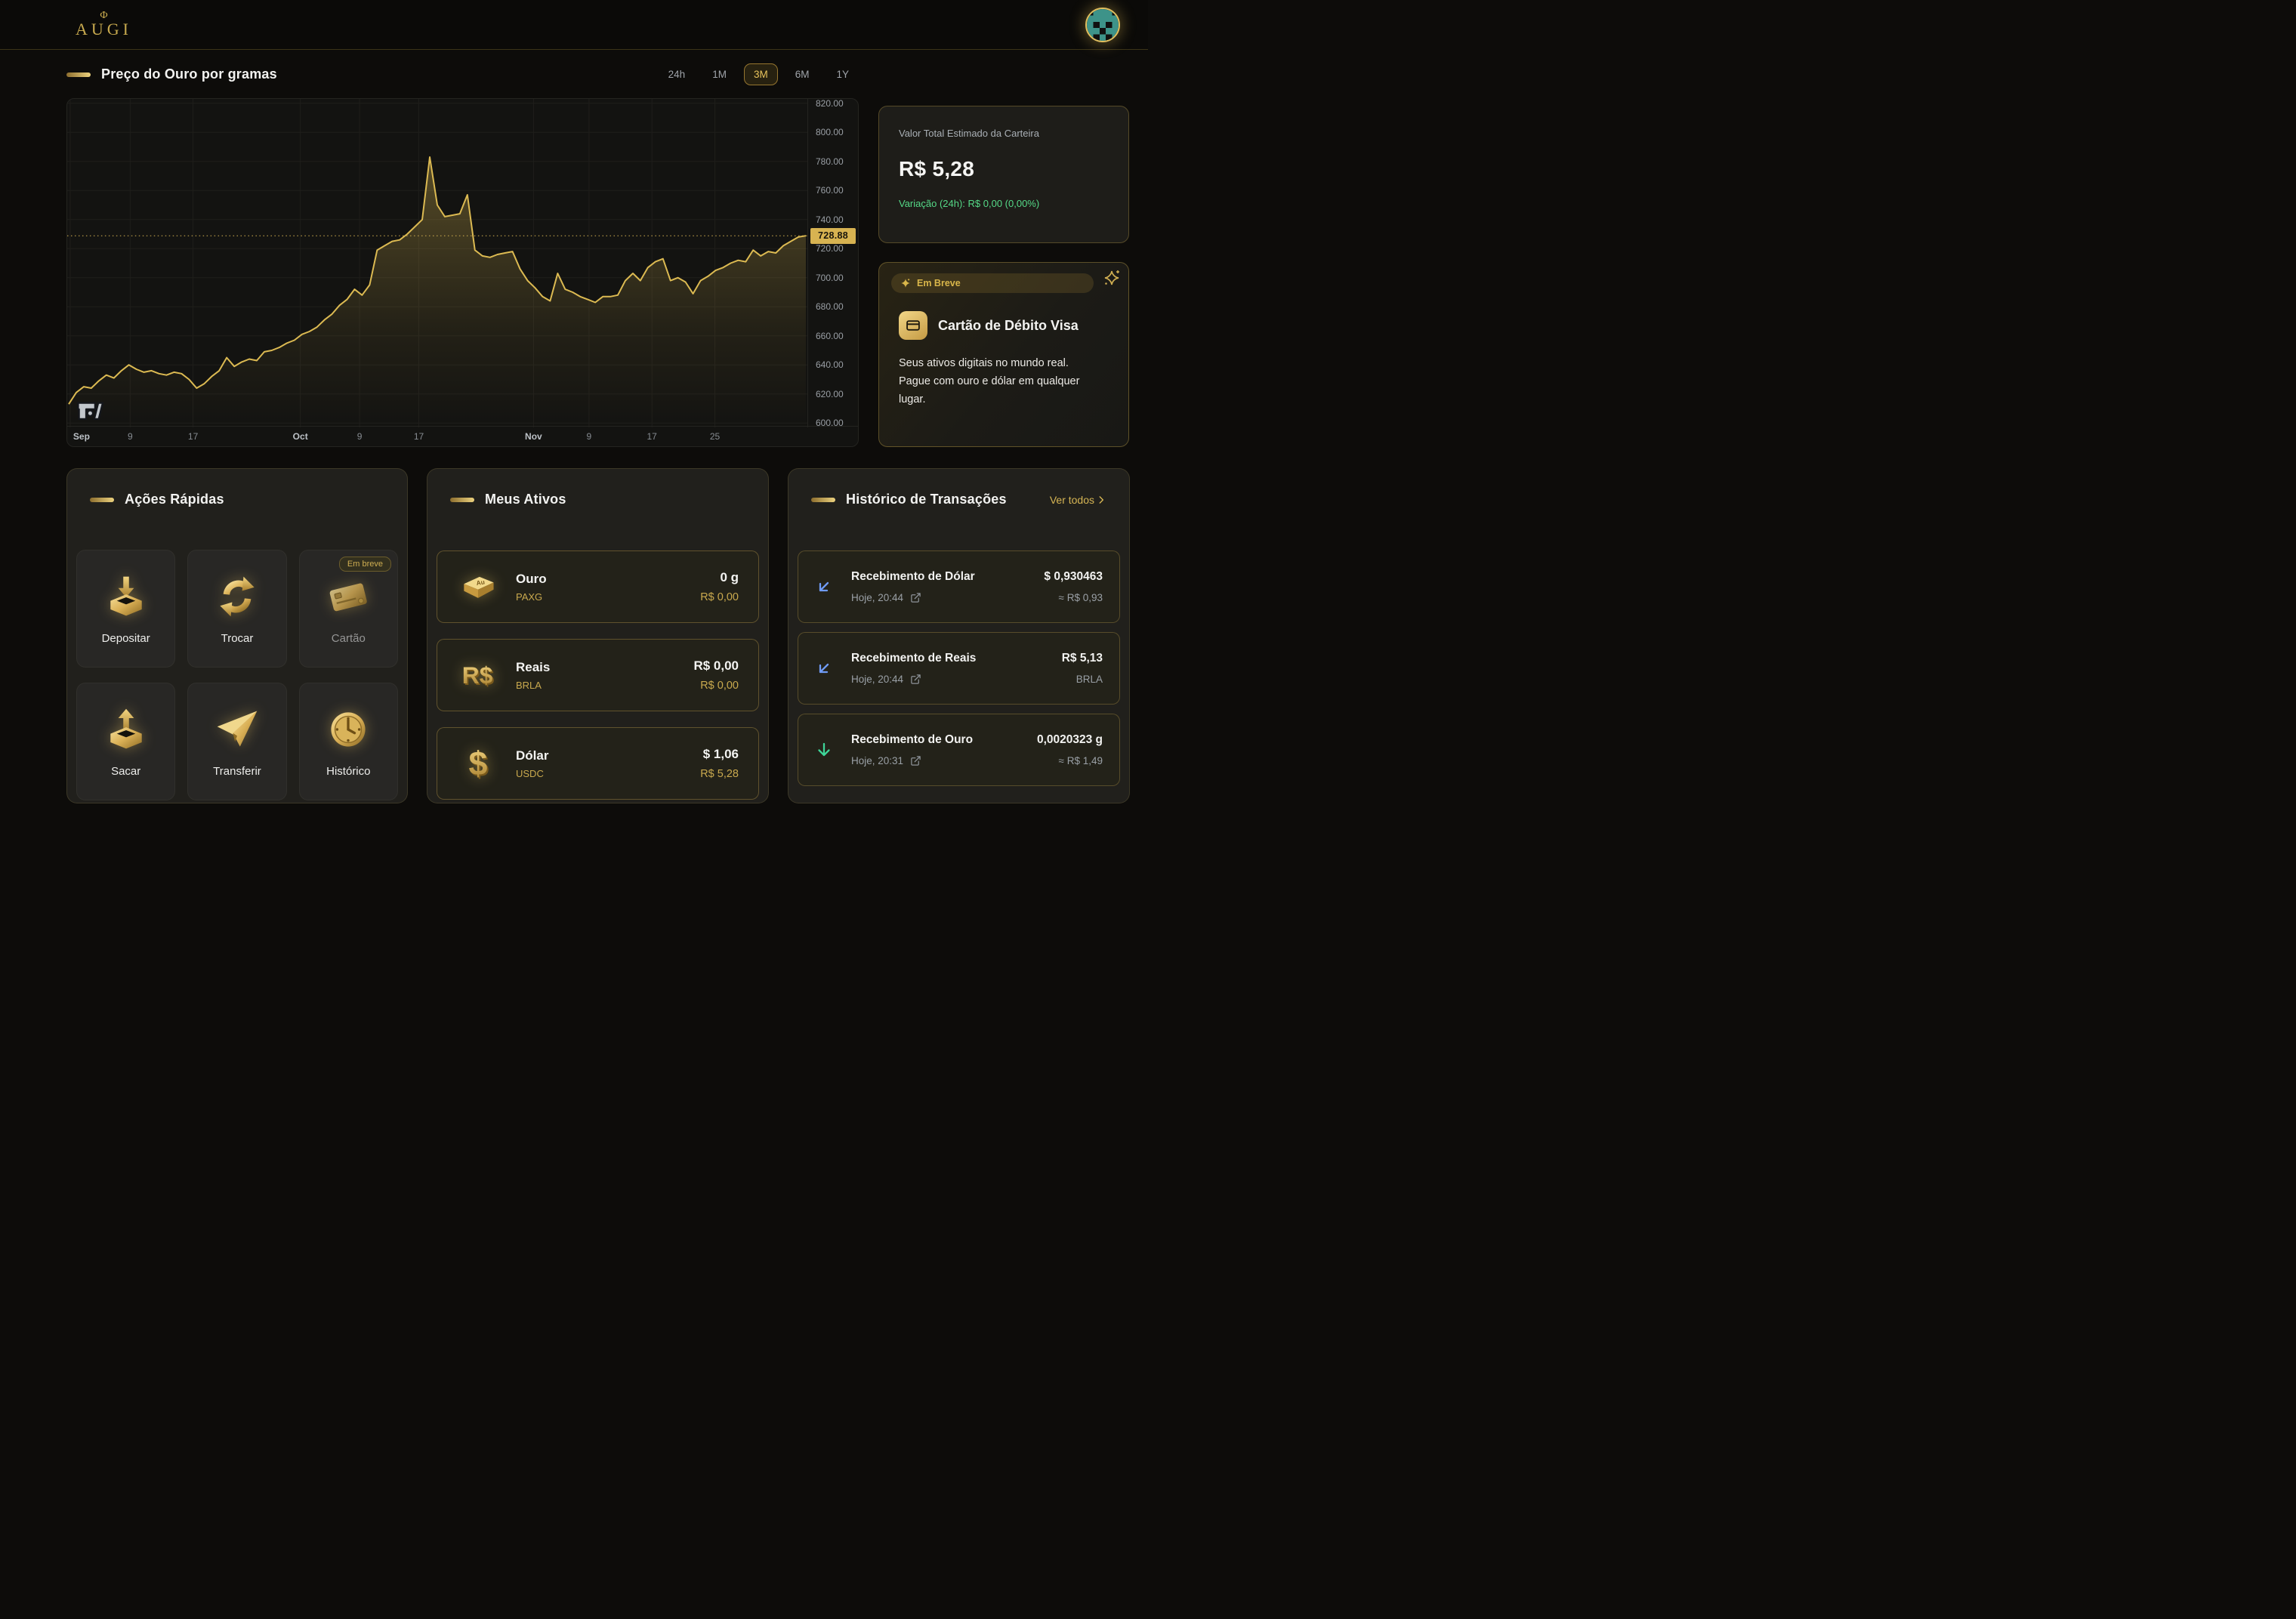 The image size is (2296, 1619). Describe the element at coordinates (237, 742) in the screenshot. I see `action-transferir: Transferir` at that location.